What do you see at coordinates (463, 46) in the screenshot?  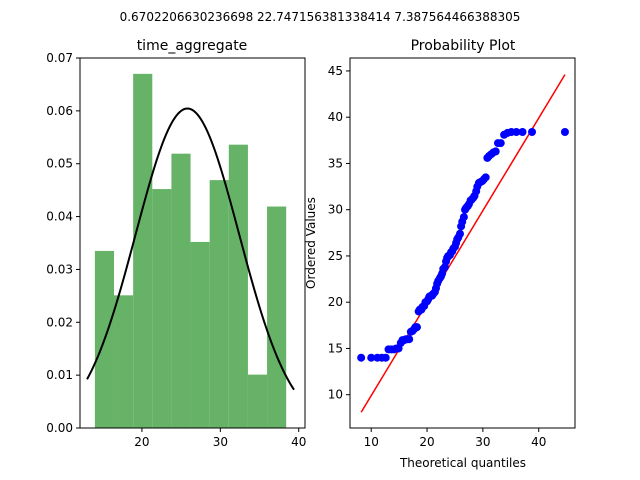 I see `probplot-title: Probability Plot` at bounding box center [463, 46].